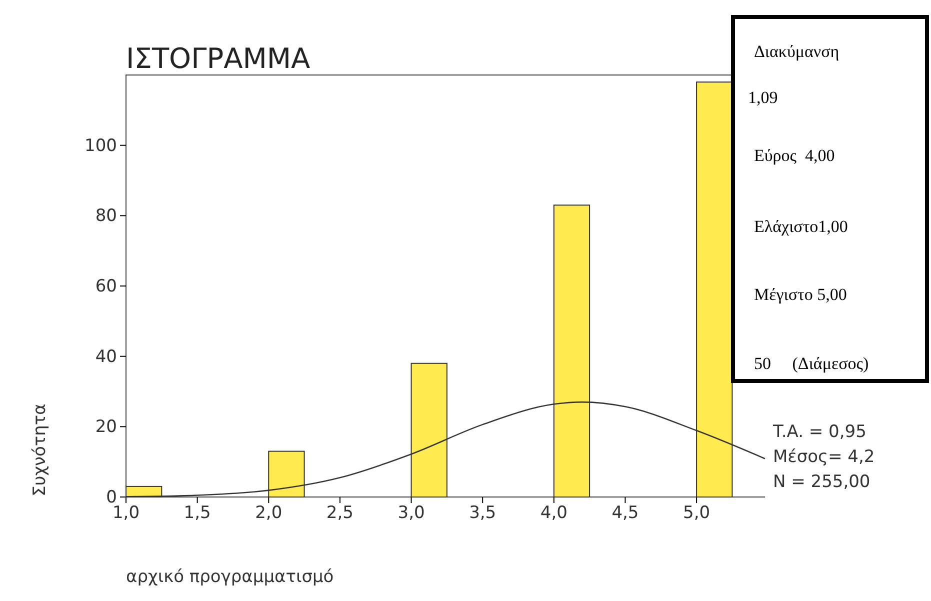 This screenshot has height=601, width=931. What do you see at coordinates (197, 513) in the screenshot?
I see `x-tick-label: 1,5` at bounding box center [197, 513].